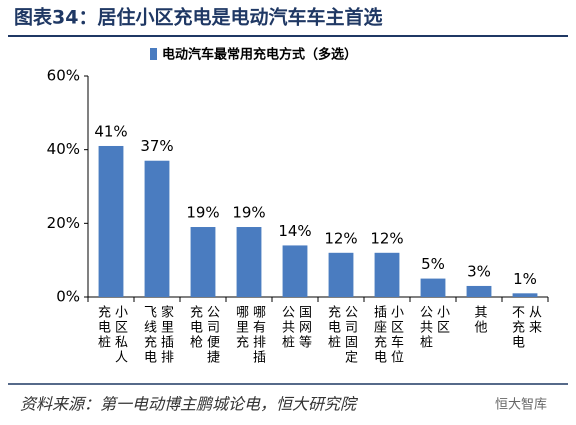  Describe the element at coordinates (479, 271) in the screenshot. I see `value-label: 3%` at that location.